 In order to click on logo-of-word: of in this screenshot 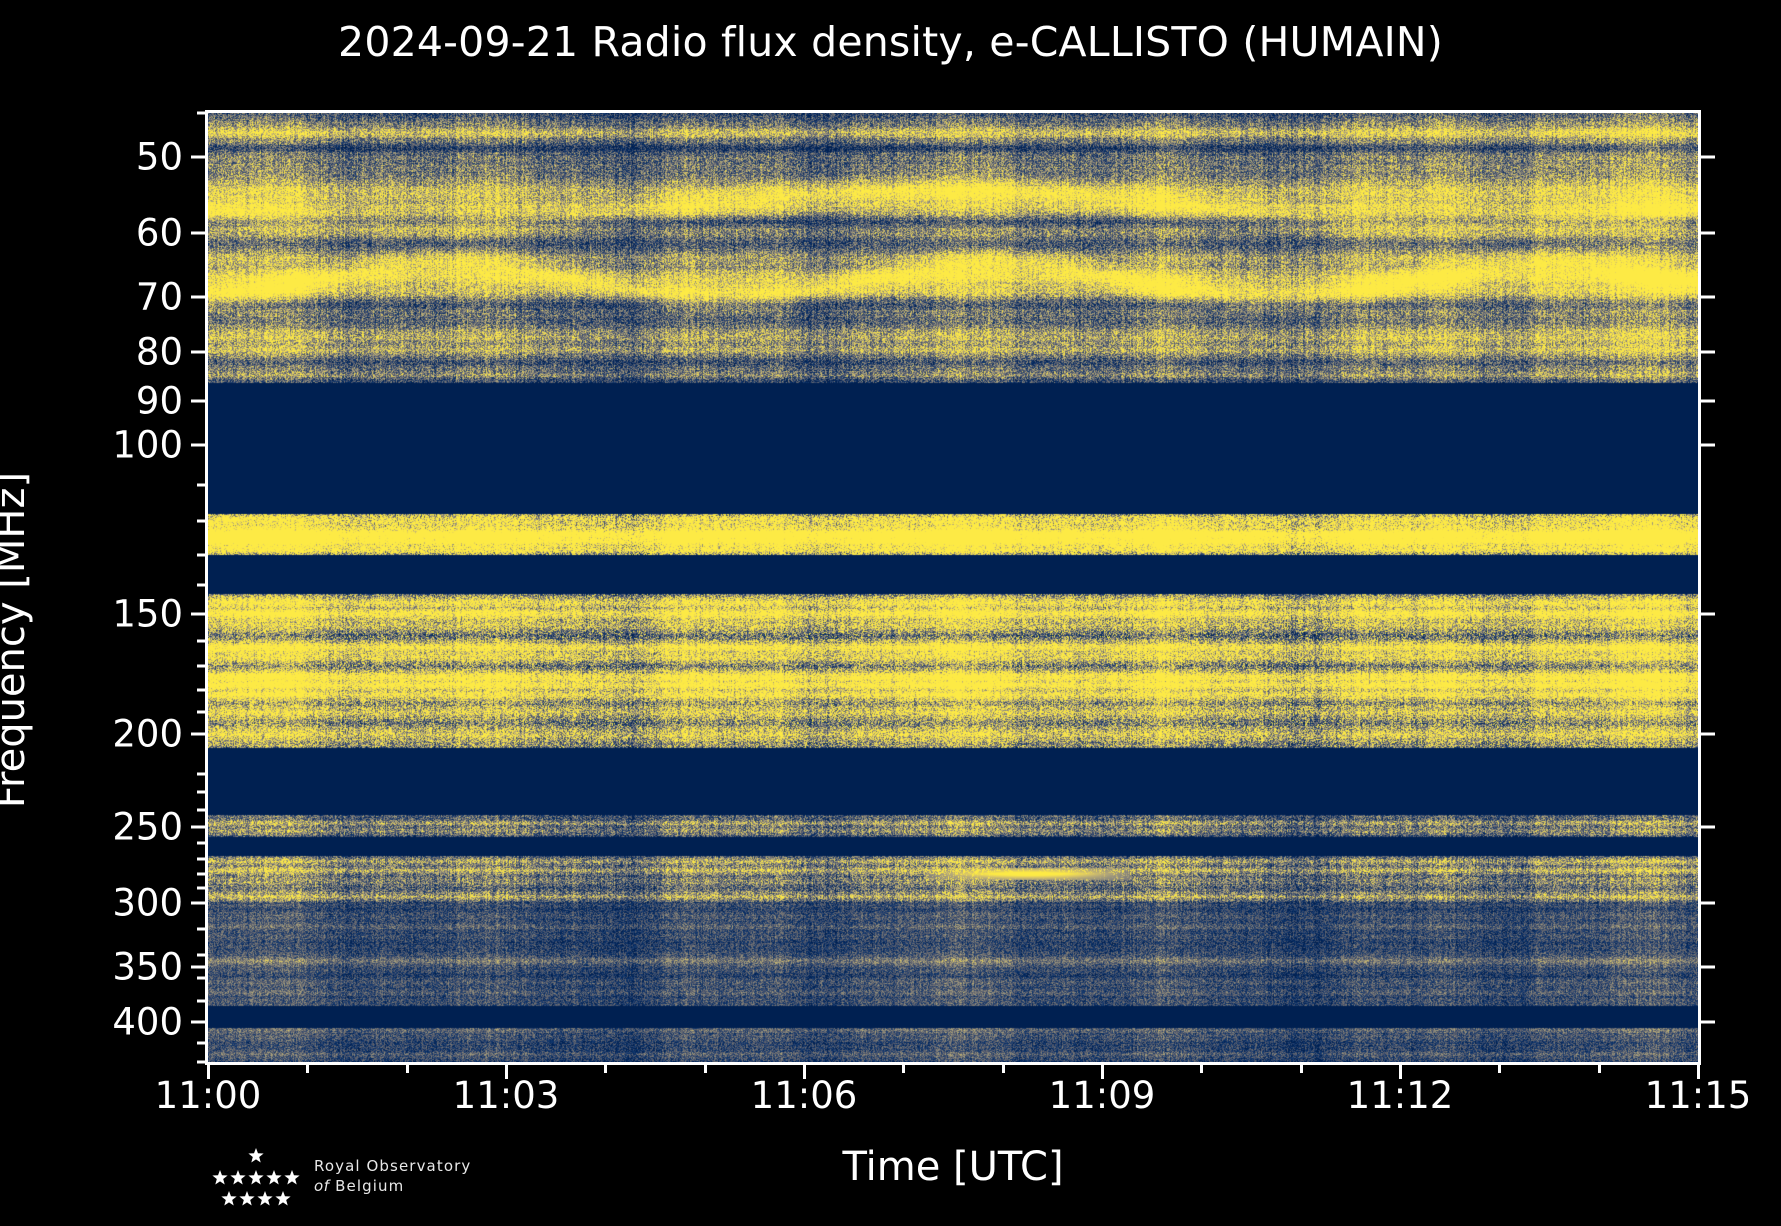, I will do `click(322, 1186)`.